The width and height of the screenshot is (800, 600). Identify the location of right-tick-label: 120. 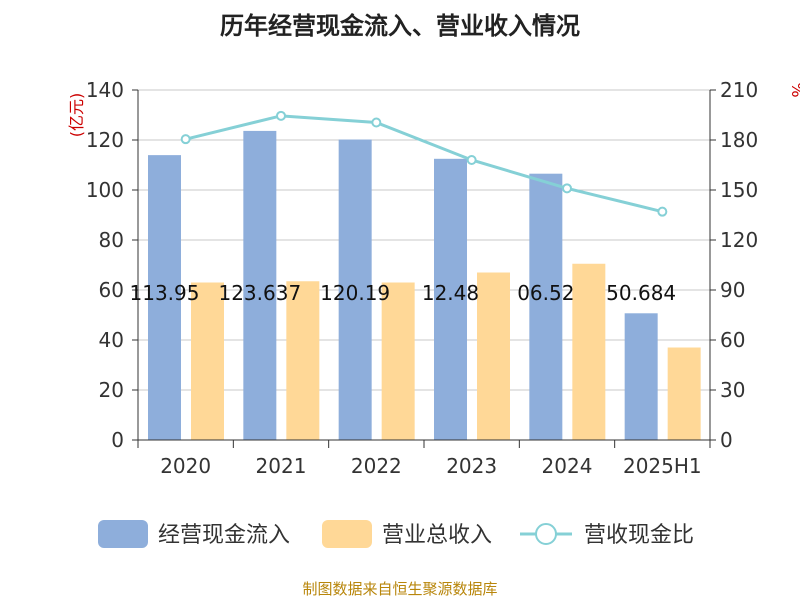
(739, 240).